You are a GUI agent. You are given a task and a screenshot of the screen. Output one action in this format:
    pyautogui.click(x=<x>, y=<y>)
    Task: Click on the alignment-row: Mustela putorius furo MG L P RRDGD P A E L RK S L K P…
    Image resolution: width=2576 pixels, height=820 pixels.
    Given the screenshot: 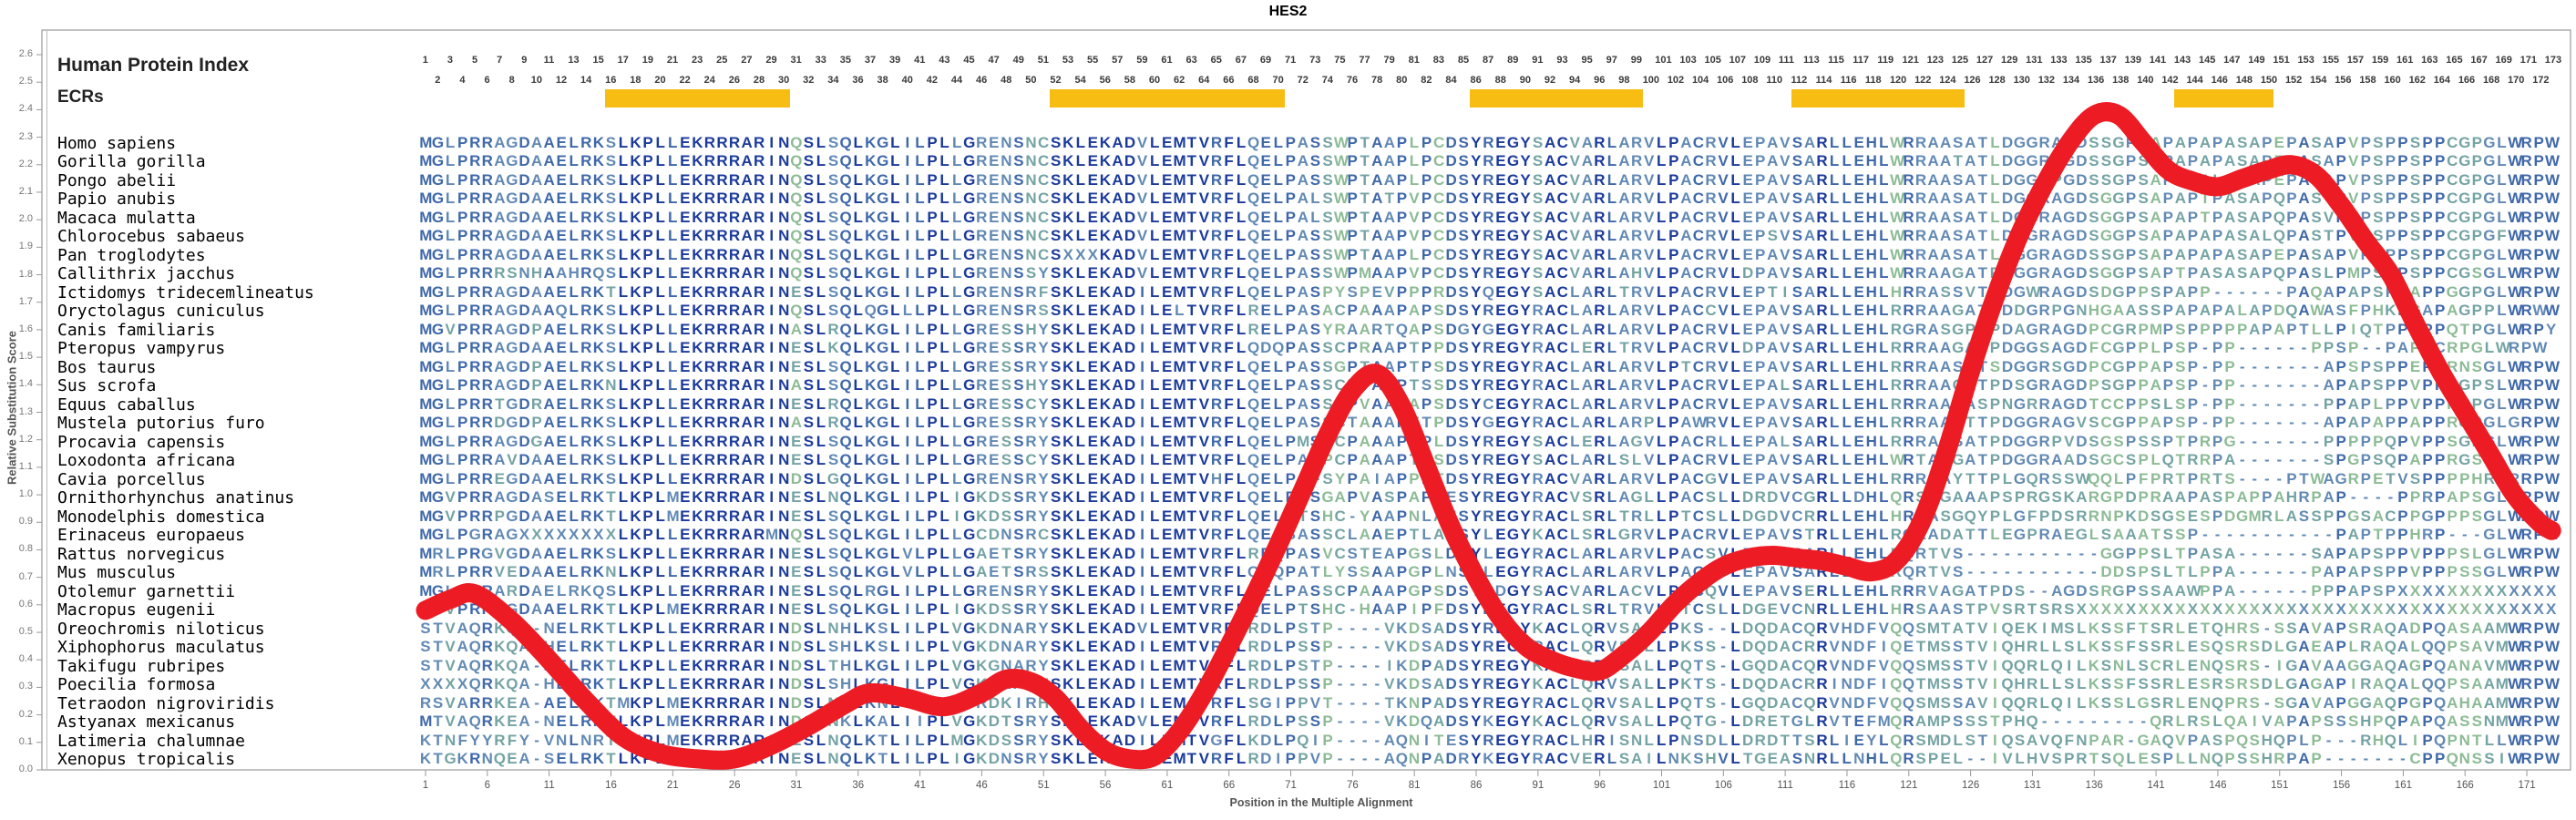 What is the action you would take?
    pyautogui.click(x=1288, y=424)
    